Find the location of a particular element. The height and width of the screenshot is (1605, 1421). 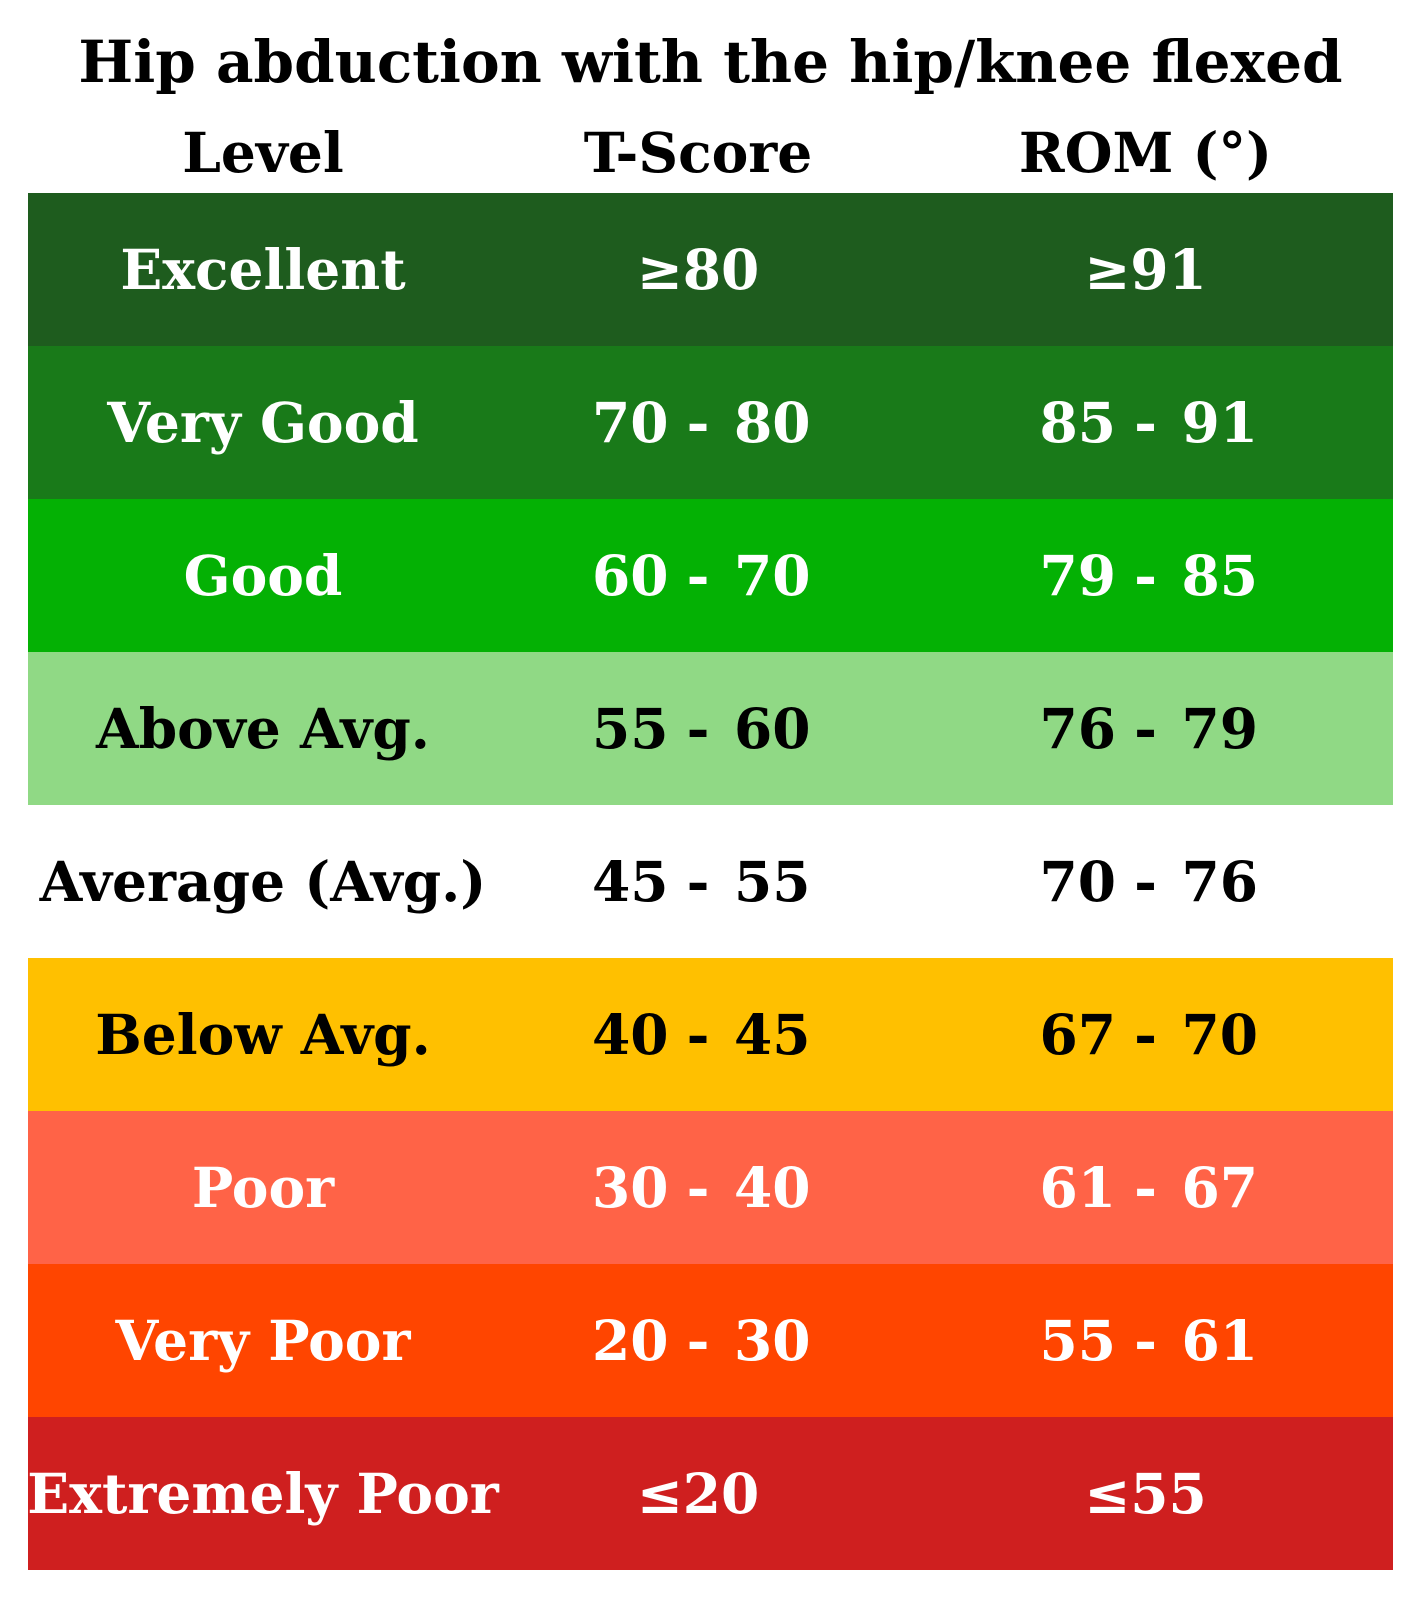

rom-cell: 76-79 is located at coordinates (1145, 728).